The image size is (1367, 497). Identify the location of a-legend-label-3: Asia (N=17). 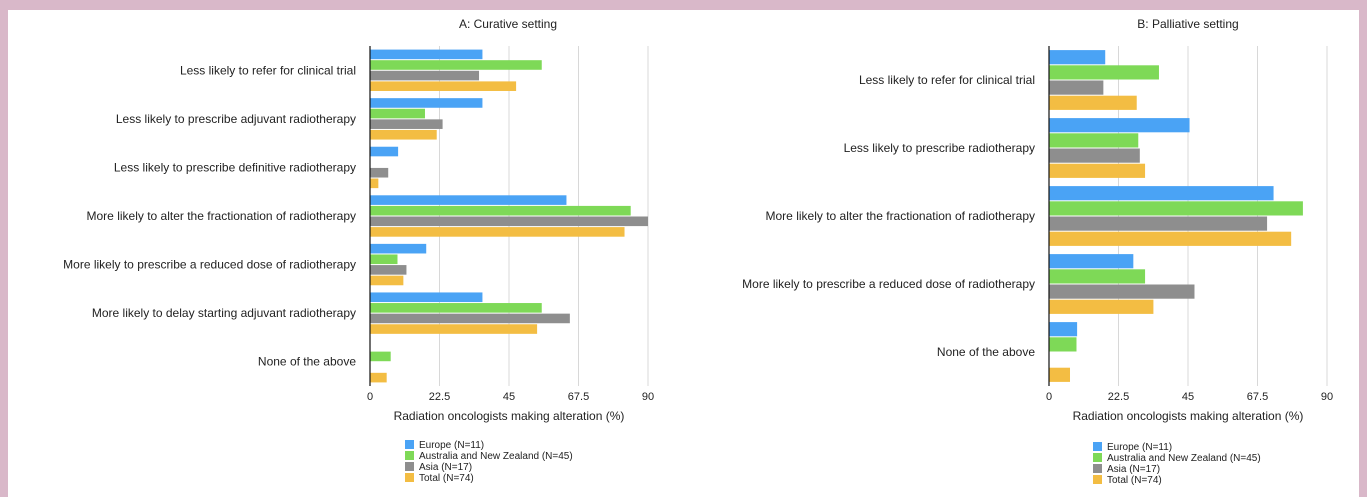
(445, 467).